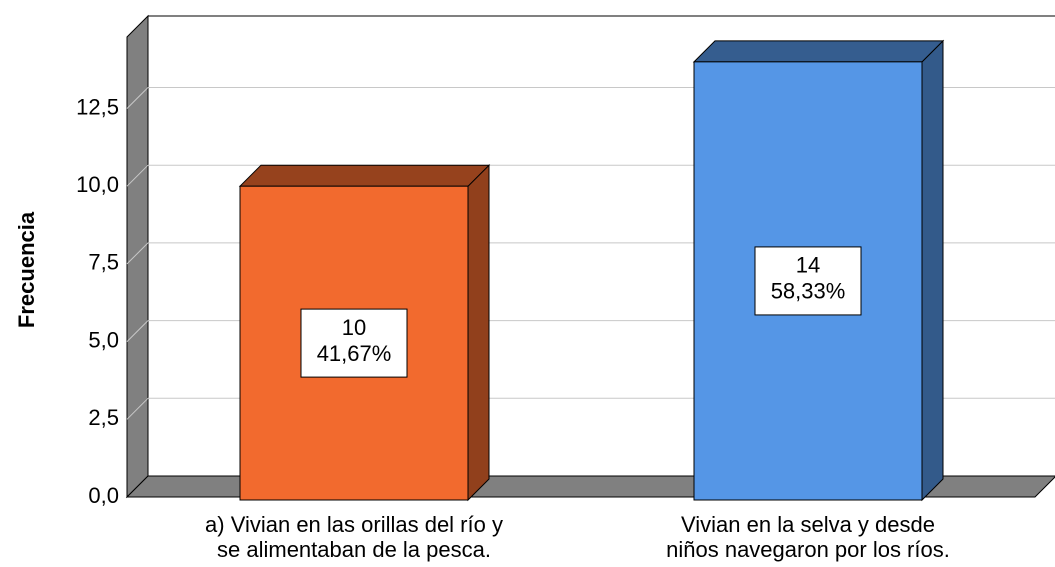  Describe the element at coordinates (808, 265) in the screenshot. I see `data-label: 14` at that location.